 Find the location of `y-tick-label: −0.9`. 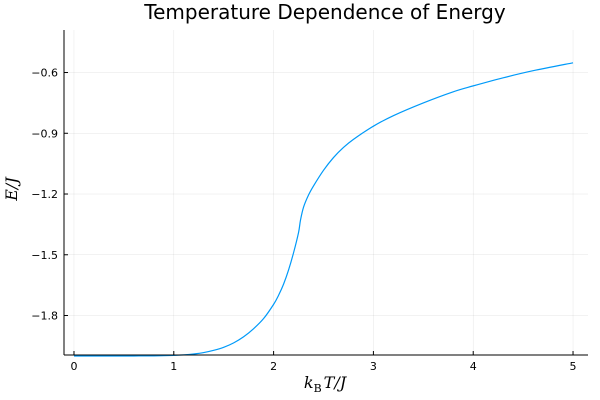

y-tick-label: −0.9 is located at coordinates (44, 133).